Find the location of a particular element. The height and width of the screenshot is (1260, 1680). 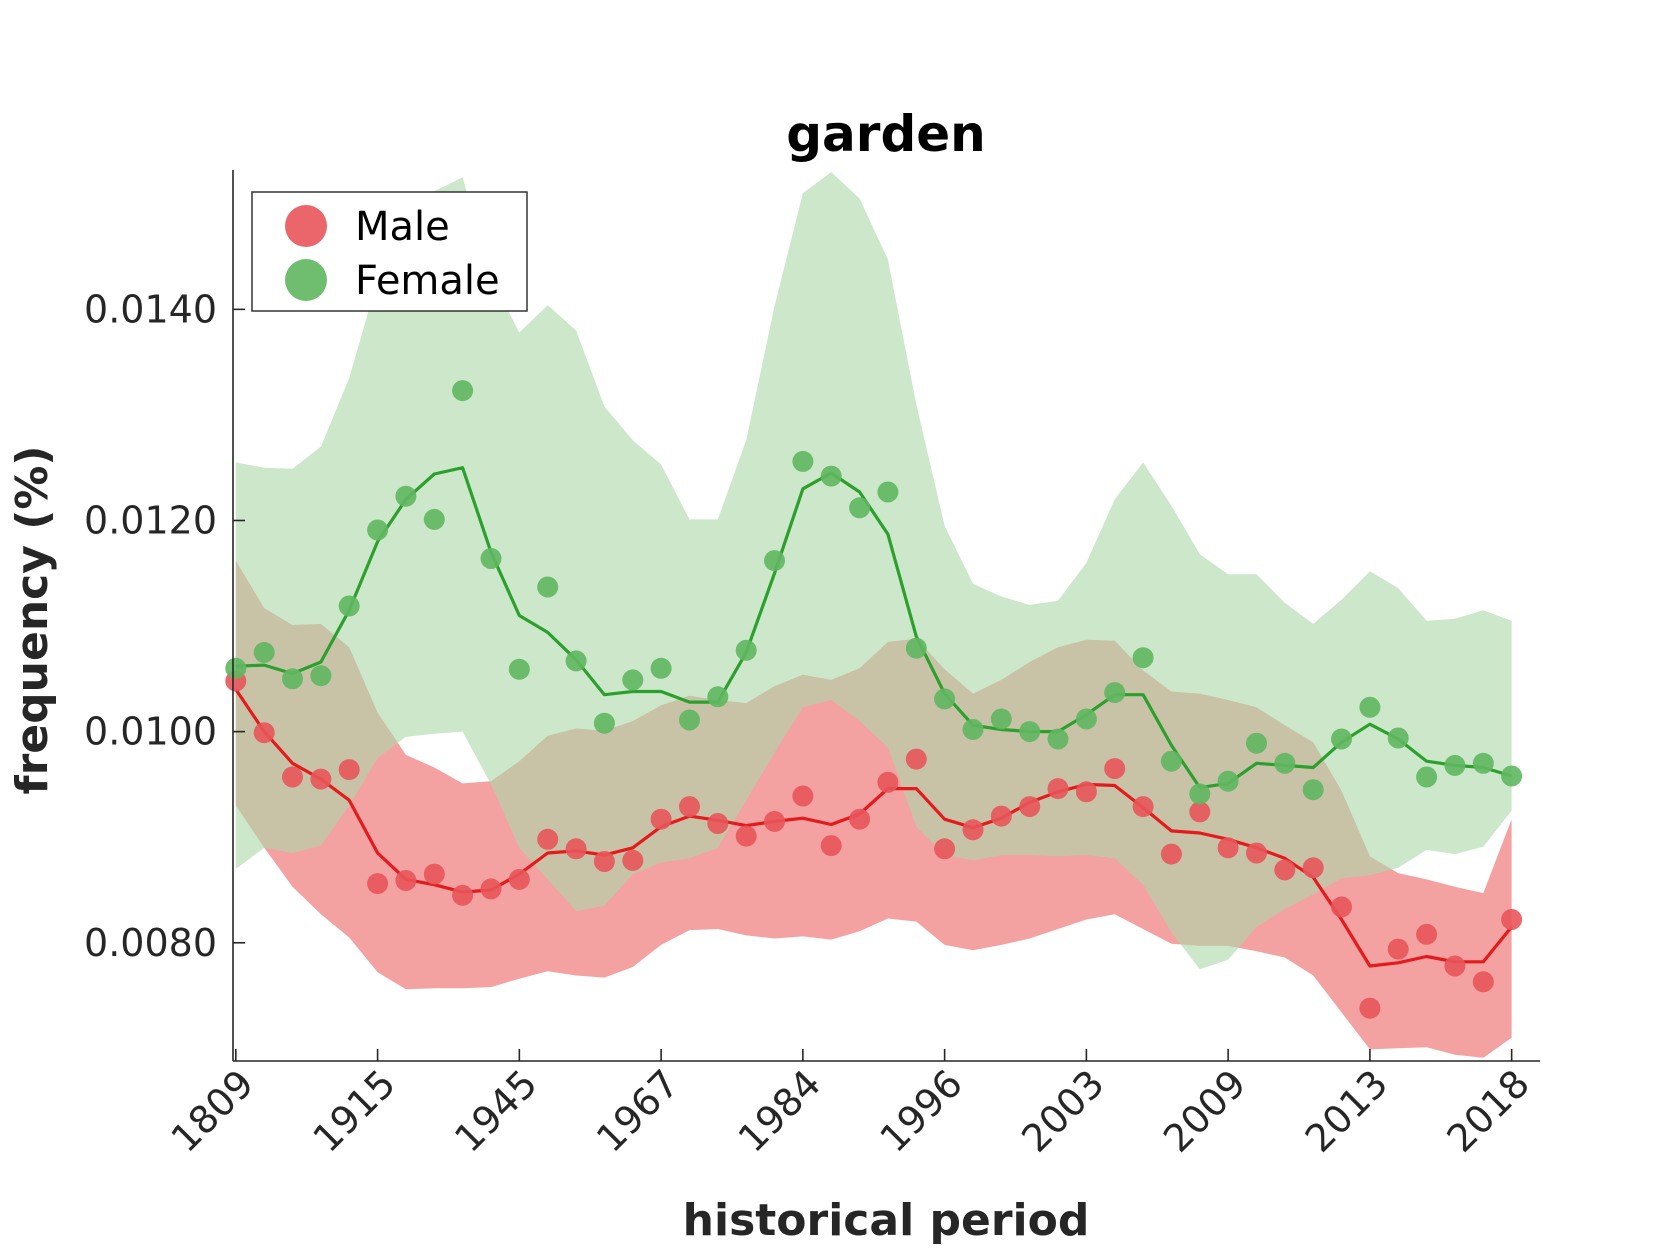

x-axis-ticks: 1809 1915 1945 1967 1984 1996 2003 2009 2013 2018 is located at coordinates (850, 1105).